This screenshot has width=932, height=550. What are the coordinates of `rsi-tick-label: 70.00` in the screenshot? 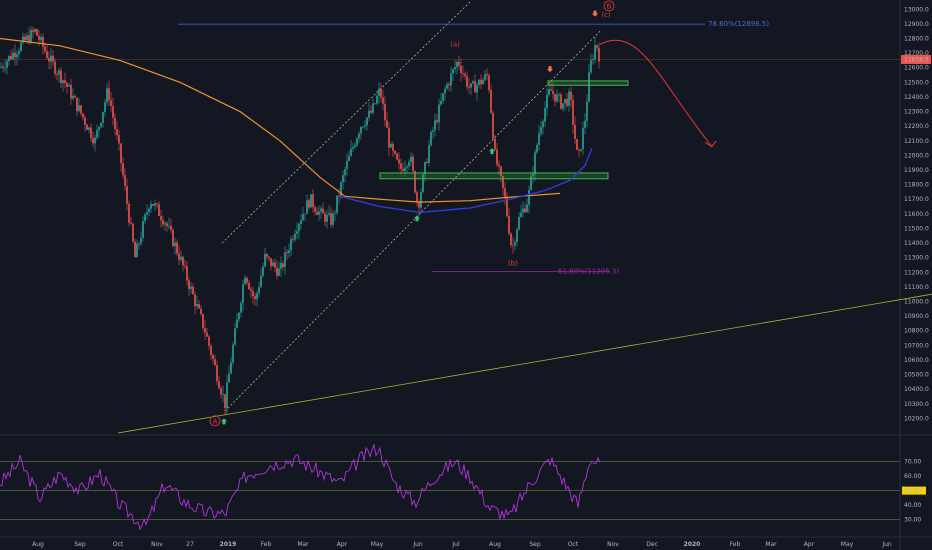 It's located at (912, 462).